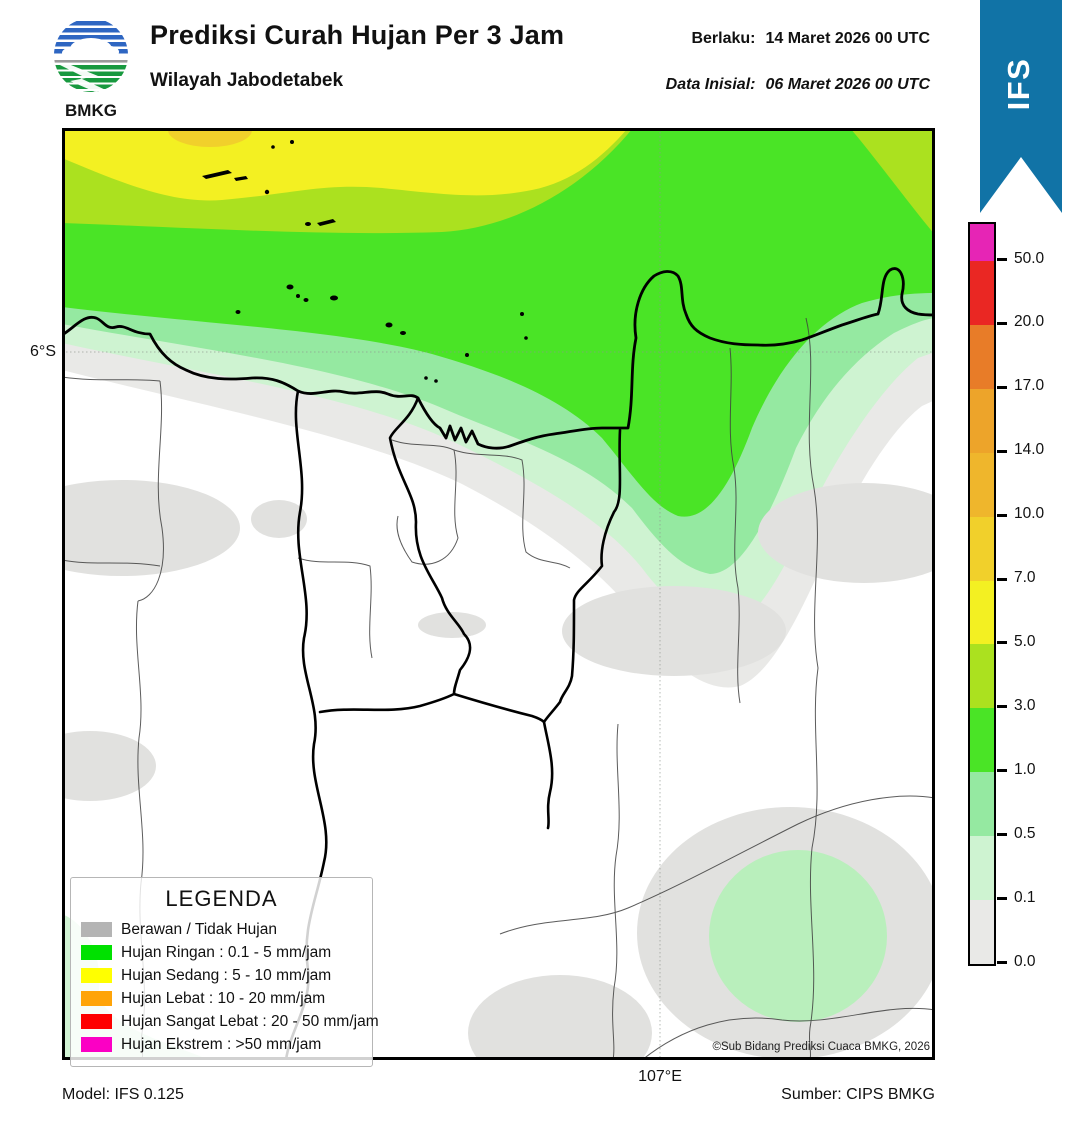  What do you see at coordinates (858, 1094) in the screenshot?
I see `source-label: Sumber: CIPS BMKG` at bounding box center [858, 1094].